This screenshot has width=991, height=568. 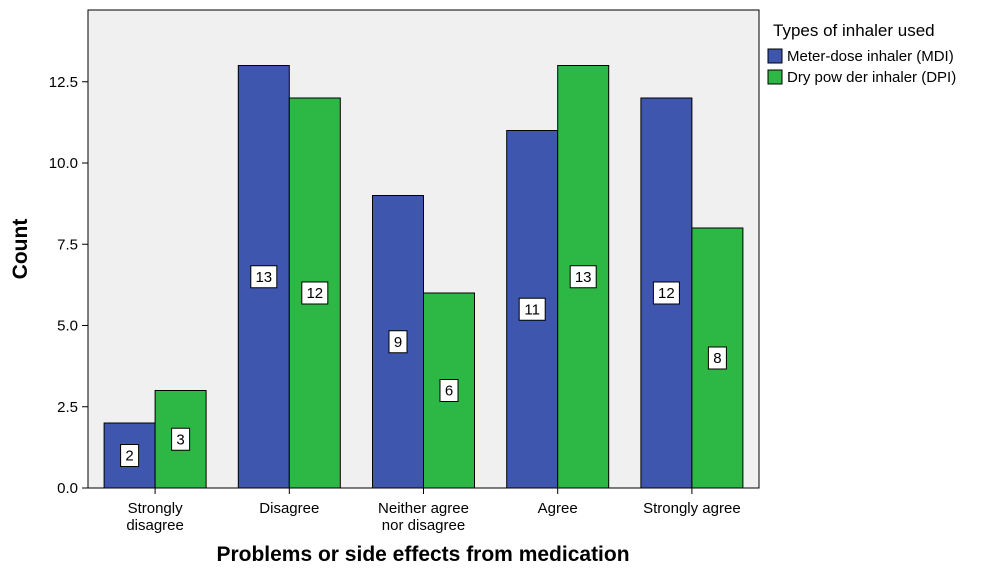 What do you see at coordinates (775, 77) in the screenshot?
I see `legend-swatch-dpi` at bounding box center [775, 77].